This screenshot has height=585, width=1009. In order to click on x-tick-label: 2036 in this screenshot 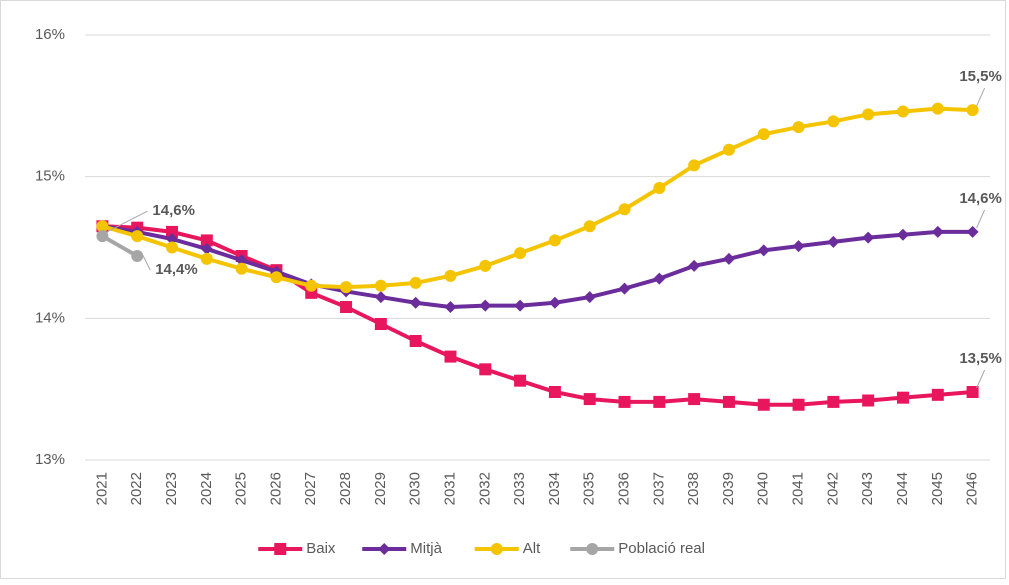, I will do `click(623, 488)`.